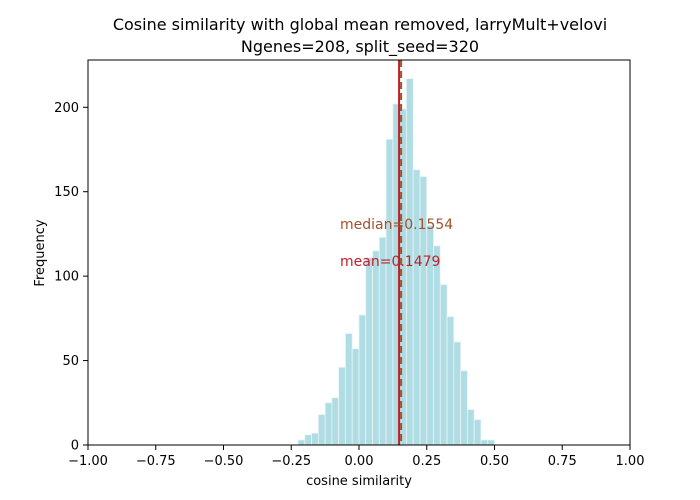  Describe the element at coordinates (40, 252) in the screenshot. I see `y-axis-label: Frequency` at that location.